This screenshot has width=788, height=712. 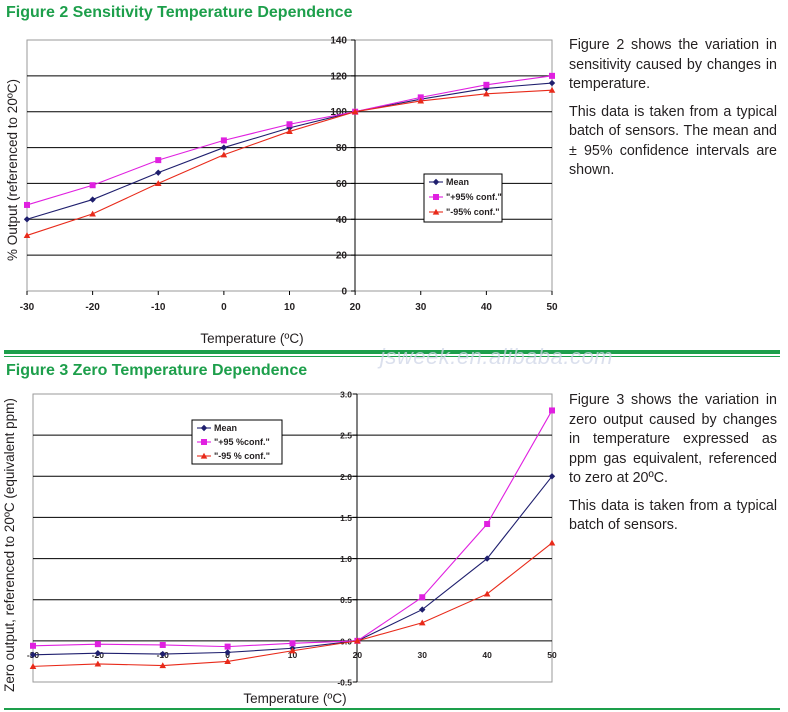 I want to click on fig2-x-tick-label: 40, so click(x=487, y=307).